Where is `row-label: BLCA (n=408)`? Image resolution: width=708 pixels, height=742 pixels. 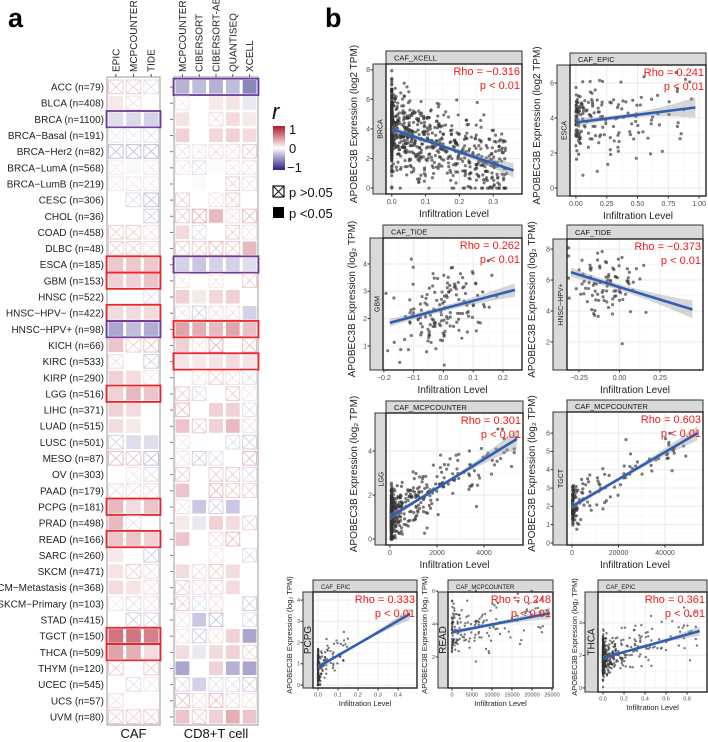
row-label: BLCA (n=408) is located at coordinates (72, 104).